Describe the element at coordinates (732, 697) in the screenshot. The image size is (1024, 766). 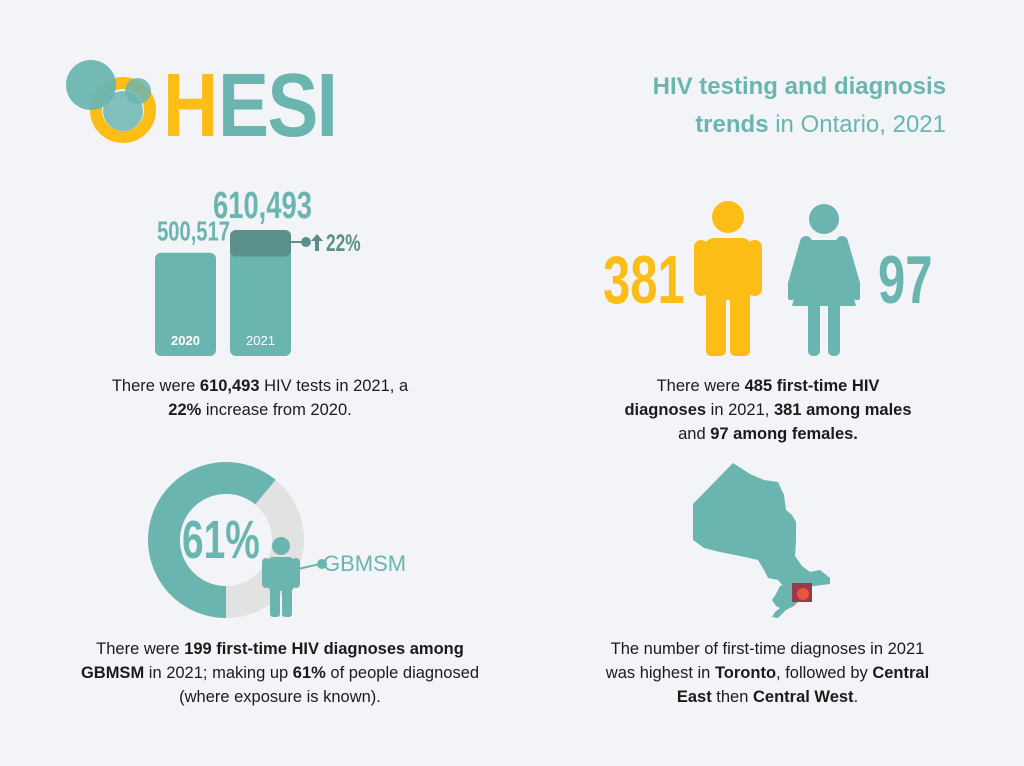
I see `caption-segment: then` at that location.